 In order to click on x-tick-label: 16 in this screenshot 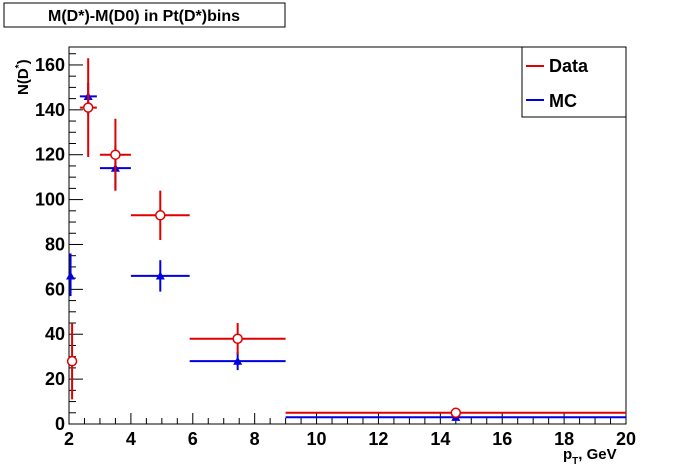, I will do `click(502, 439)`.